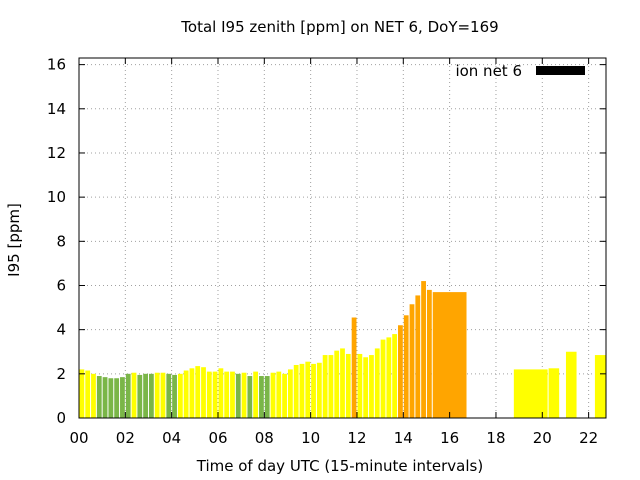 Image resolution: width=640 pixels, height=480 pixels. What do you see at coordinates (560, 70) in the screenshot?
I see `legend-swatch` at bounding box center [560, 70].